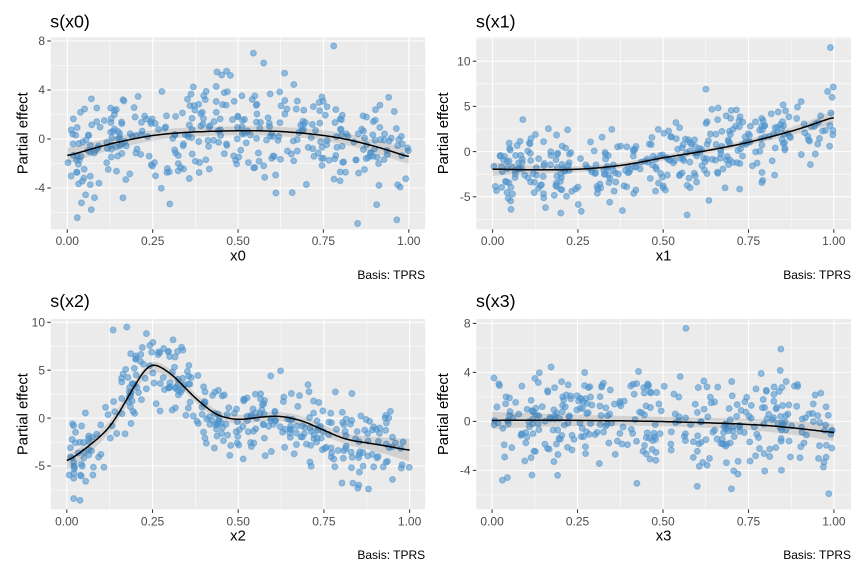 This screenshot has width=864, height=581. Describe the element at coordinates (238, 537) in the screenshot. I see `svg-text: x2` at that location.